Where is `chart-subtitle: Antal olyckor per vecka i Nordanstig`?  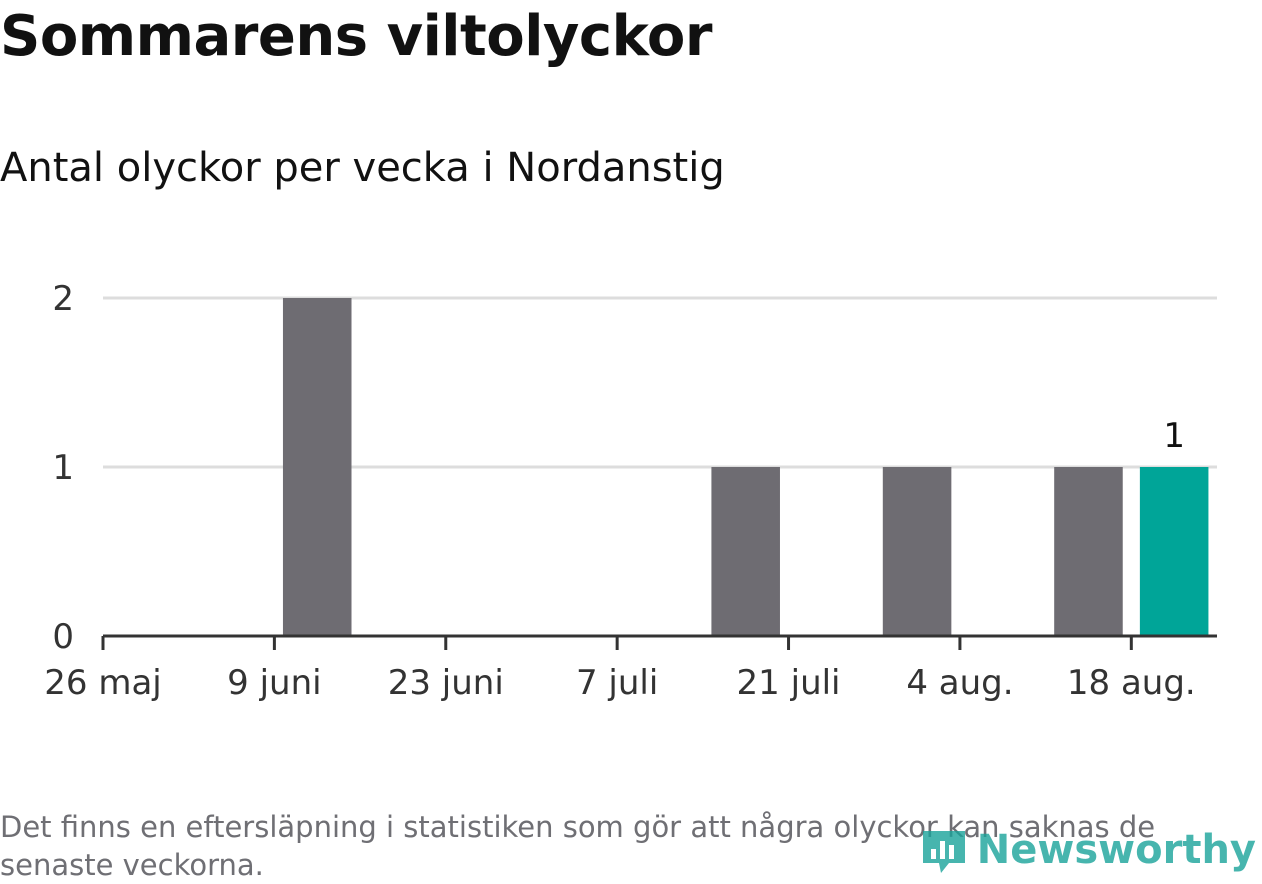 chart-subtitle: Antal olyckor per vecka i Nordanstig is located at coordinates (362, 168).